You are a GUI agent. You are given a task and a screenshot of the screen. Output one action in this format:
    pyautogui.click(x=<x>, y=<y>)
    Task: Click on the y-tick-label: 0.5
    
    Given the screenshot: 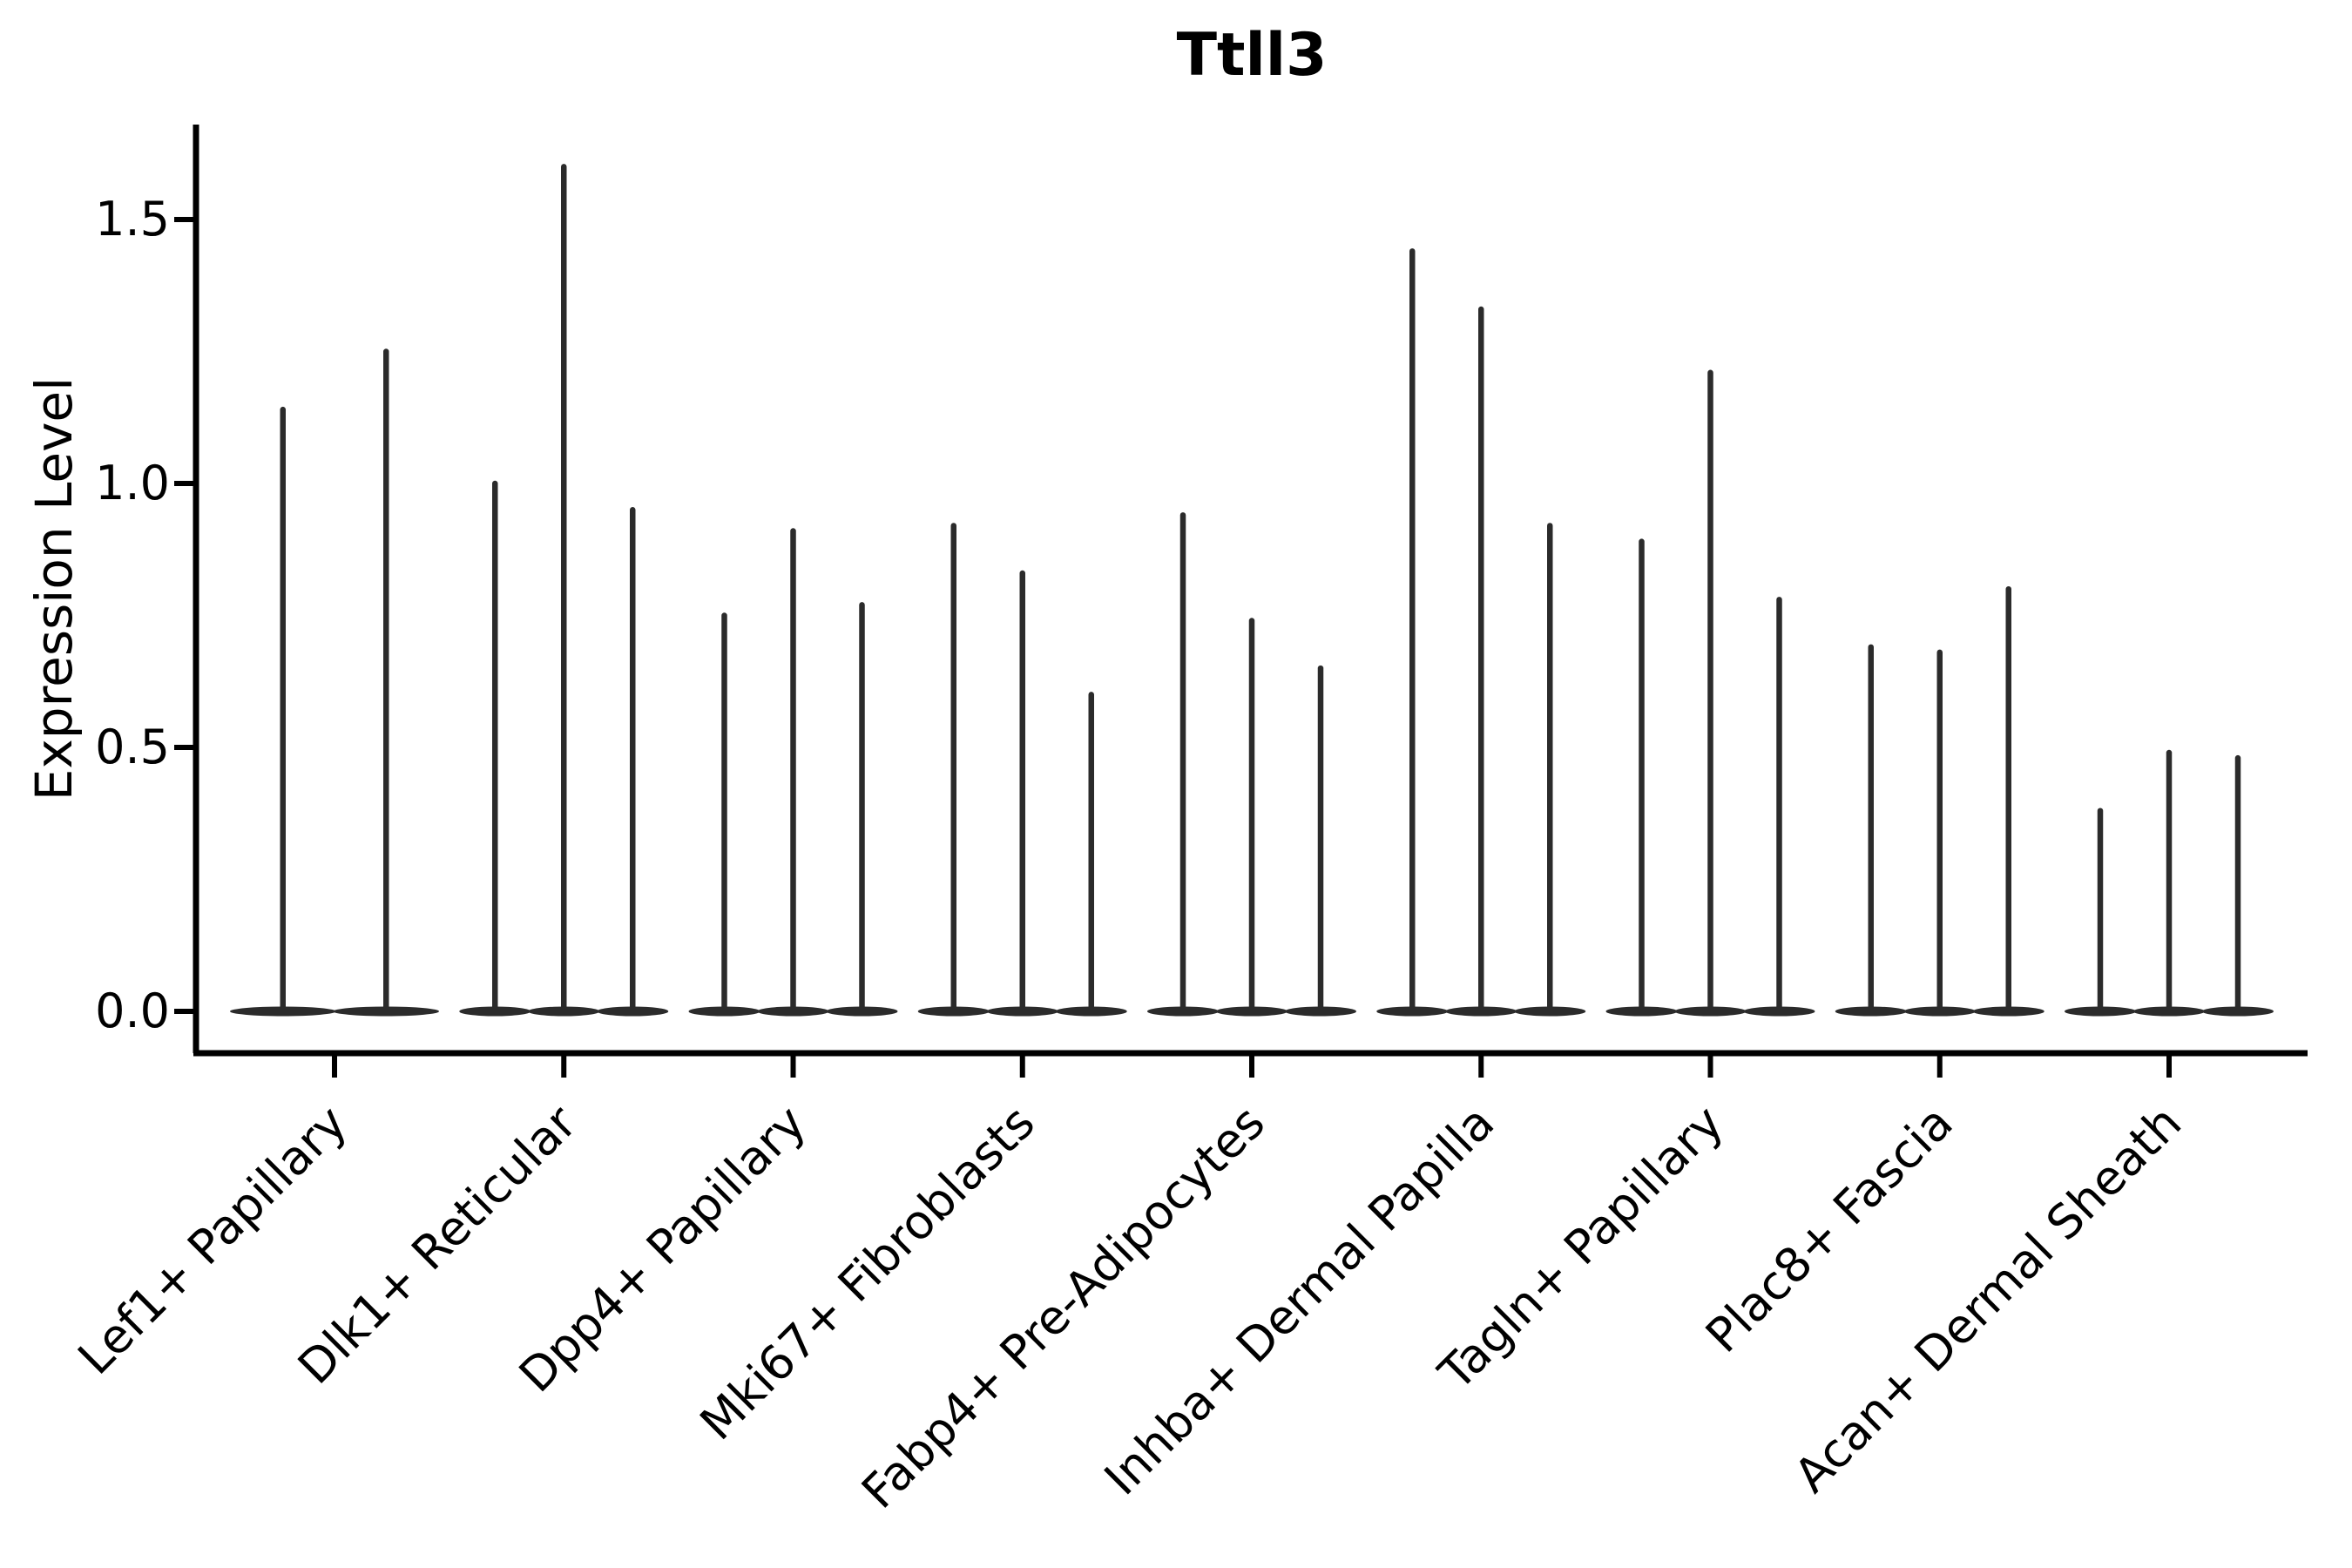 What is the action you would take?
    pyautogui.click(x=132, y=747)
    